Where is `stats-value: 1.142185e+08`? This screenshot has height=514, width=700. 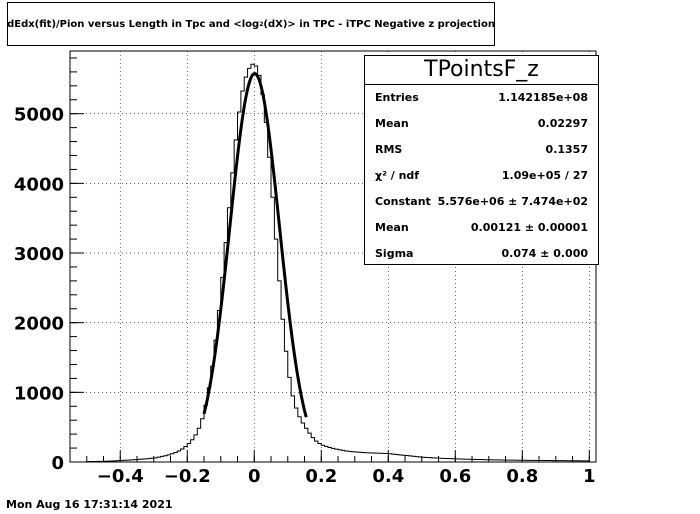 stats-value: 1.142185e+08 is located at coordinates (543, 97).